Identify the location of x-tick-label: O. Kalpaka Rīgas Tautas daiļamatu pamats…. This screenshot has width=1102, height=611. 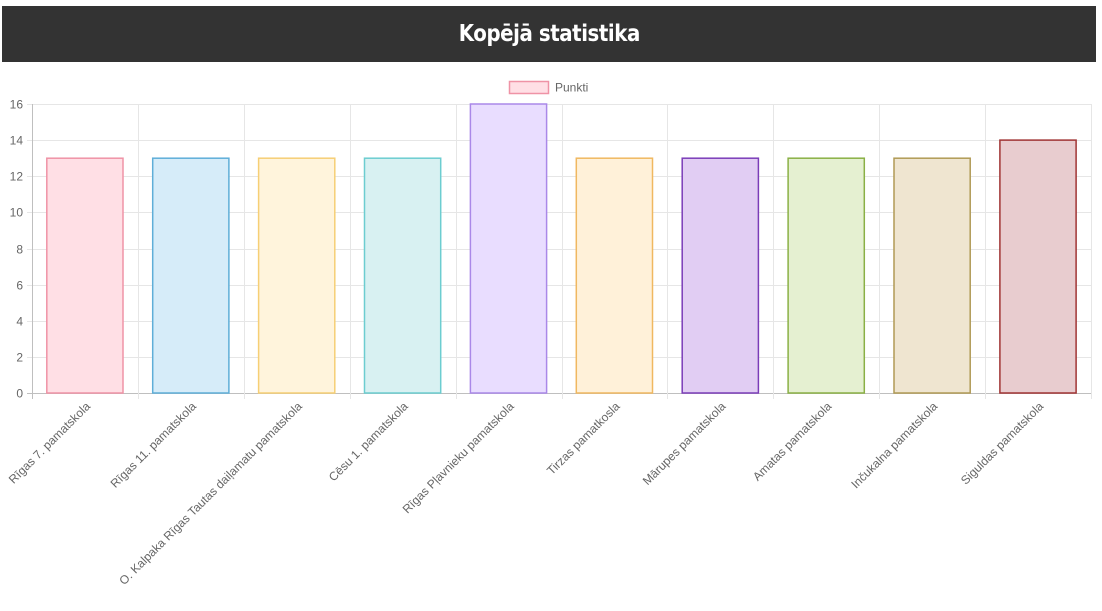
(210, 493).